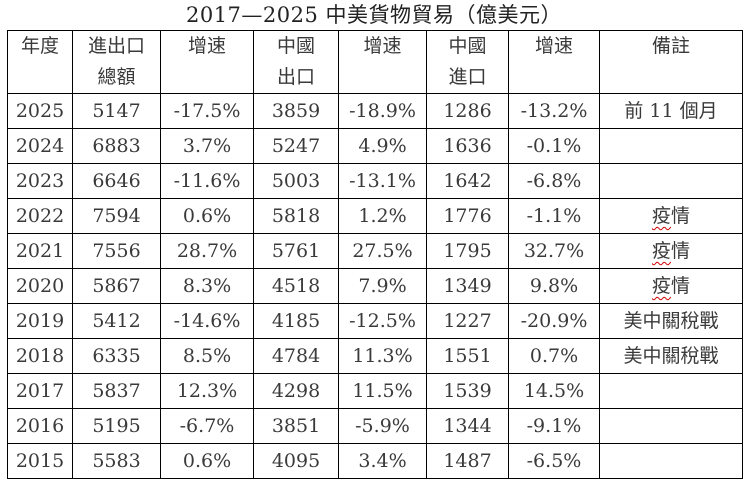 Image resolution: width=748 pixels, height=481 pixels. I want to click on header-import-growth-line2, so click(554, 77).